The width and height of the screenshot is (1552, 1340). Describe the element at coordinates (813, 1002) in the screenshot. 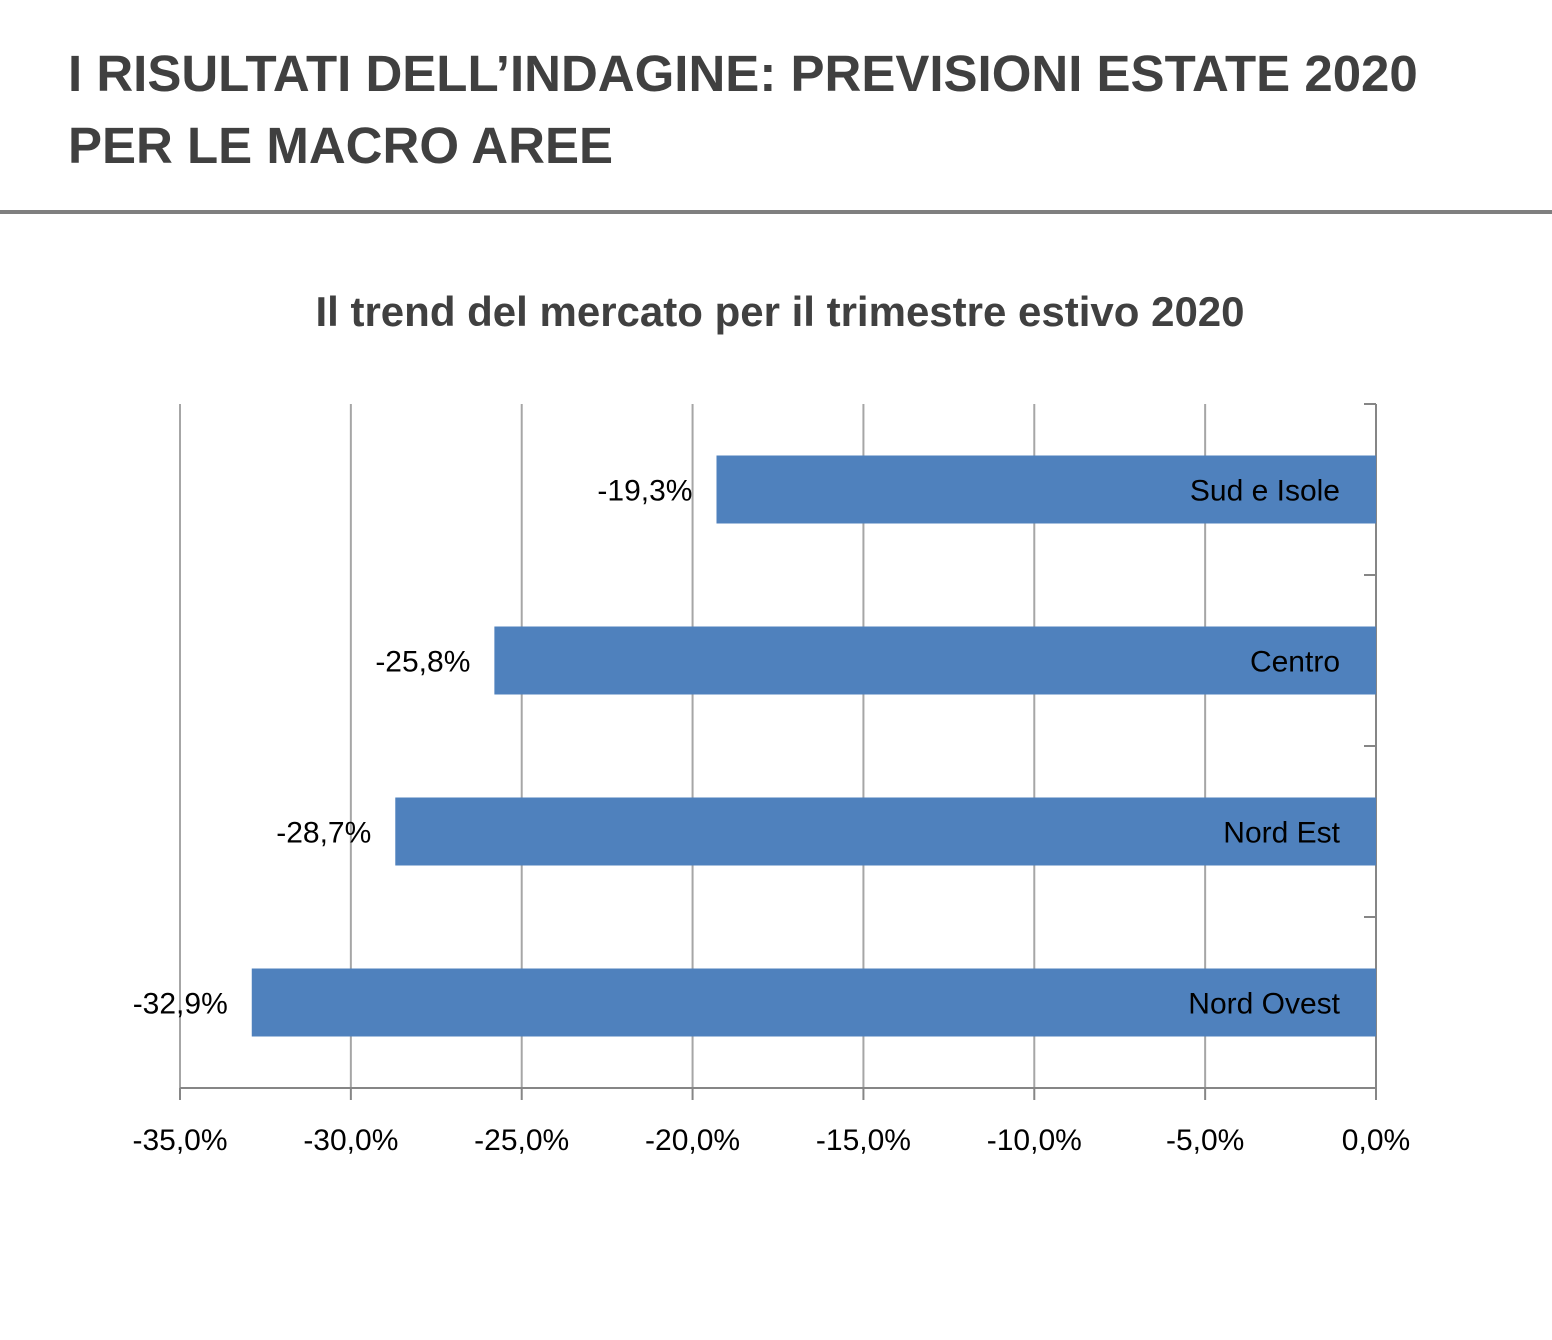

I see `bar-nord-ovest` at that location.